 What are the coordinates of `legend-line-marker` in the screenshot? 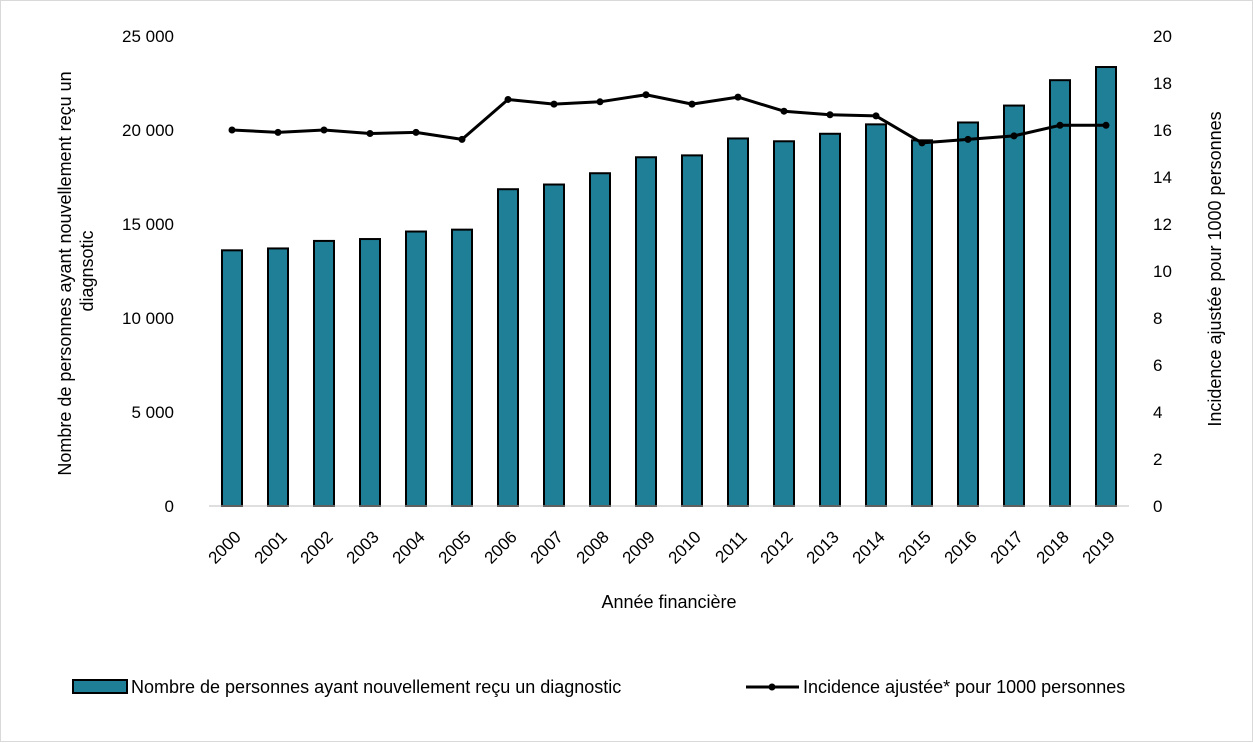 It's located at (772, 687).